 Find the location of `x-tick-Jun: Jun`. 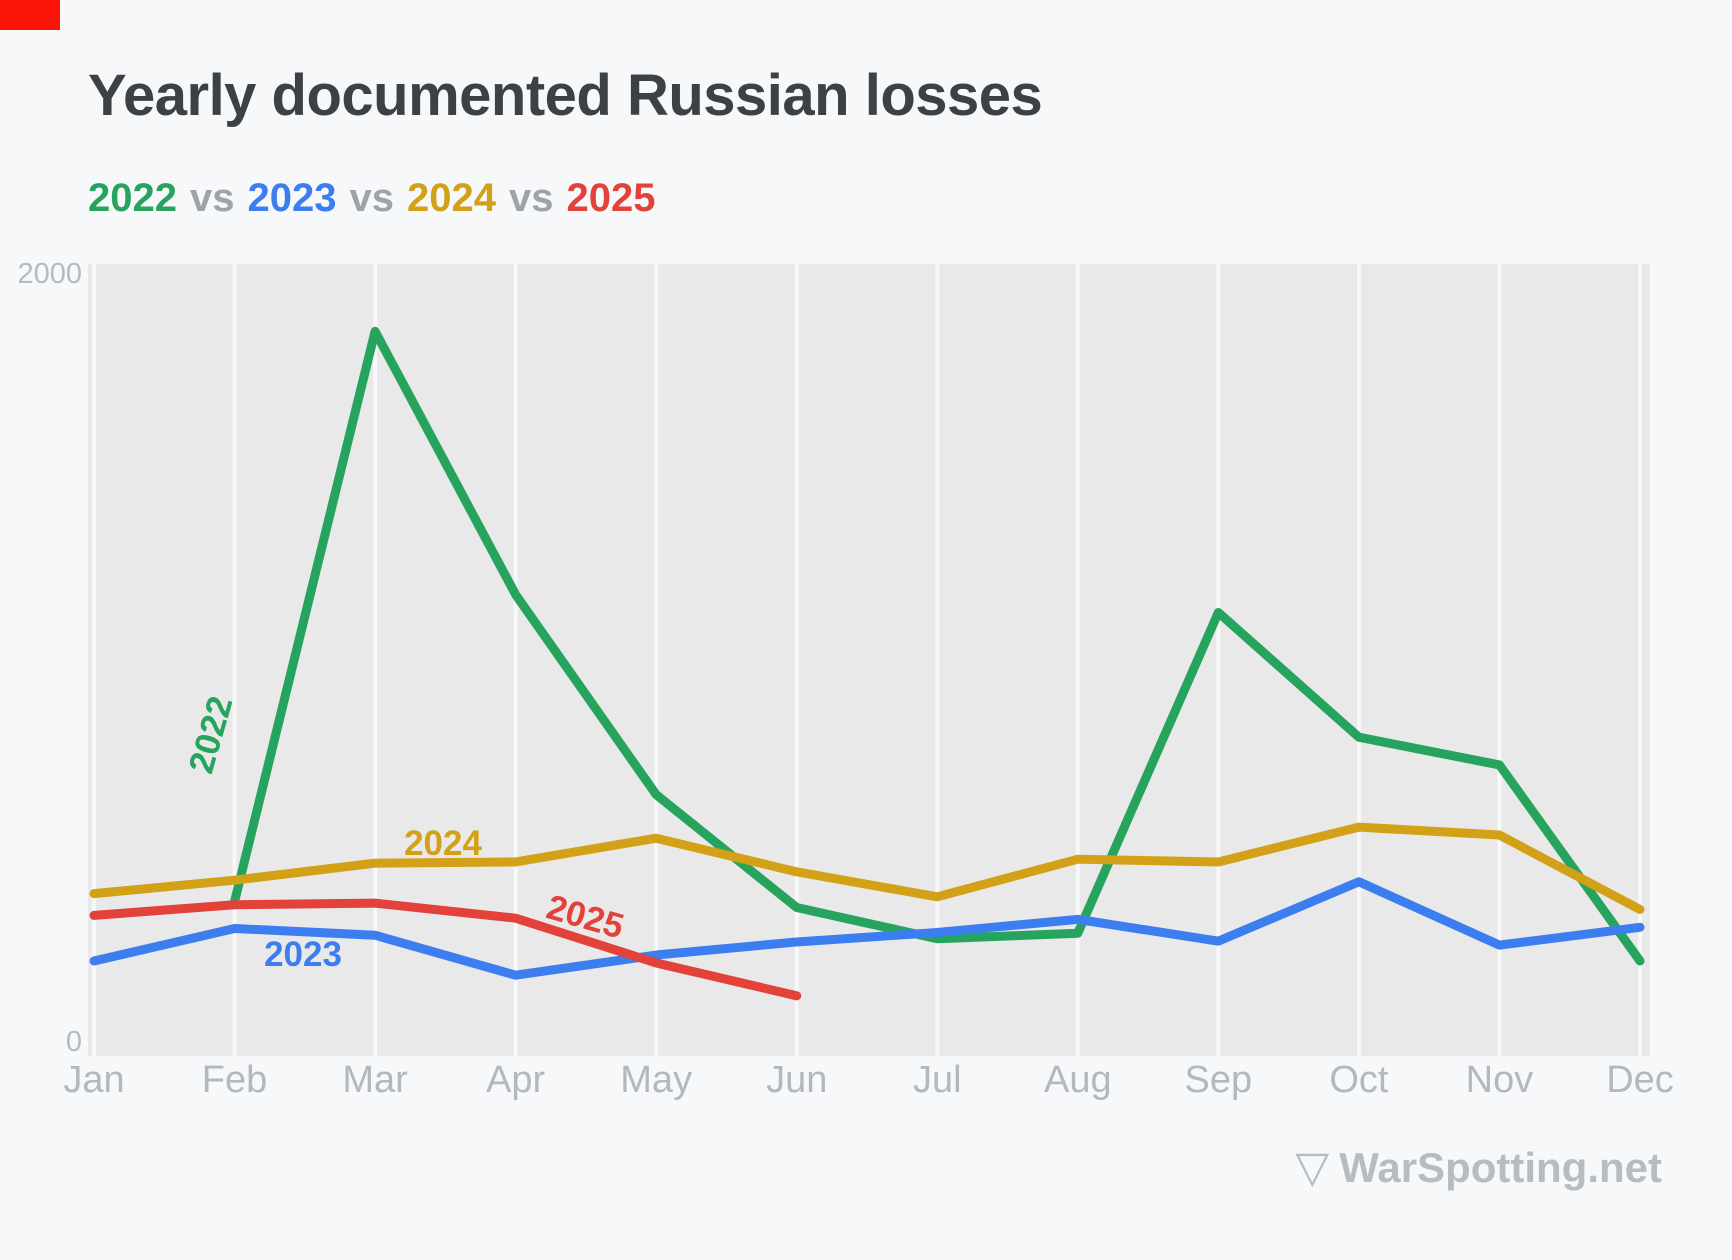

x-tick-Jun: Jun is located at coordinates (796, 1080).